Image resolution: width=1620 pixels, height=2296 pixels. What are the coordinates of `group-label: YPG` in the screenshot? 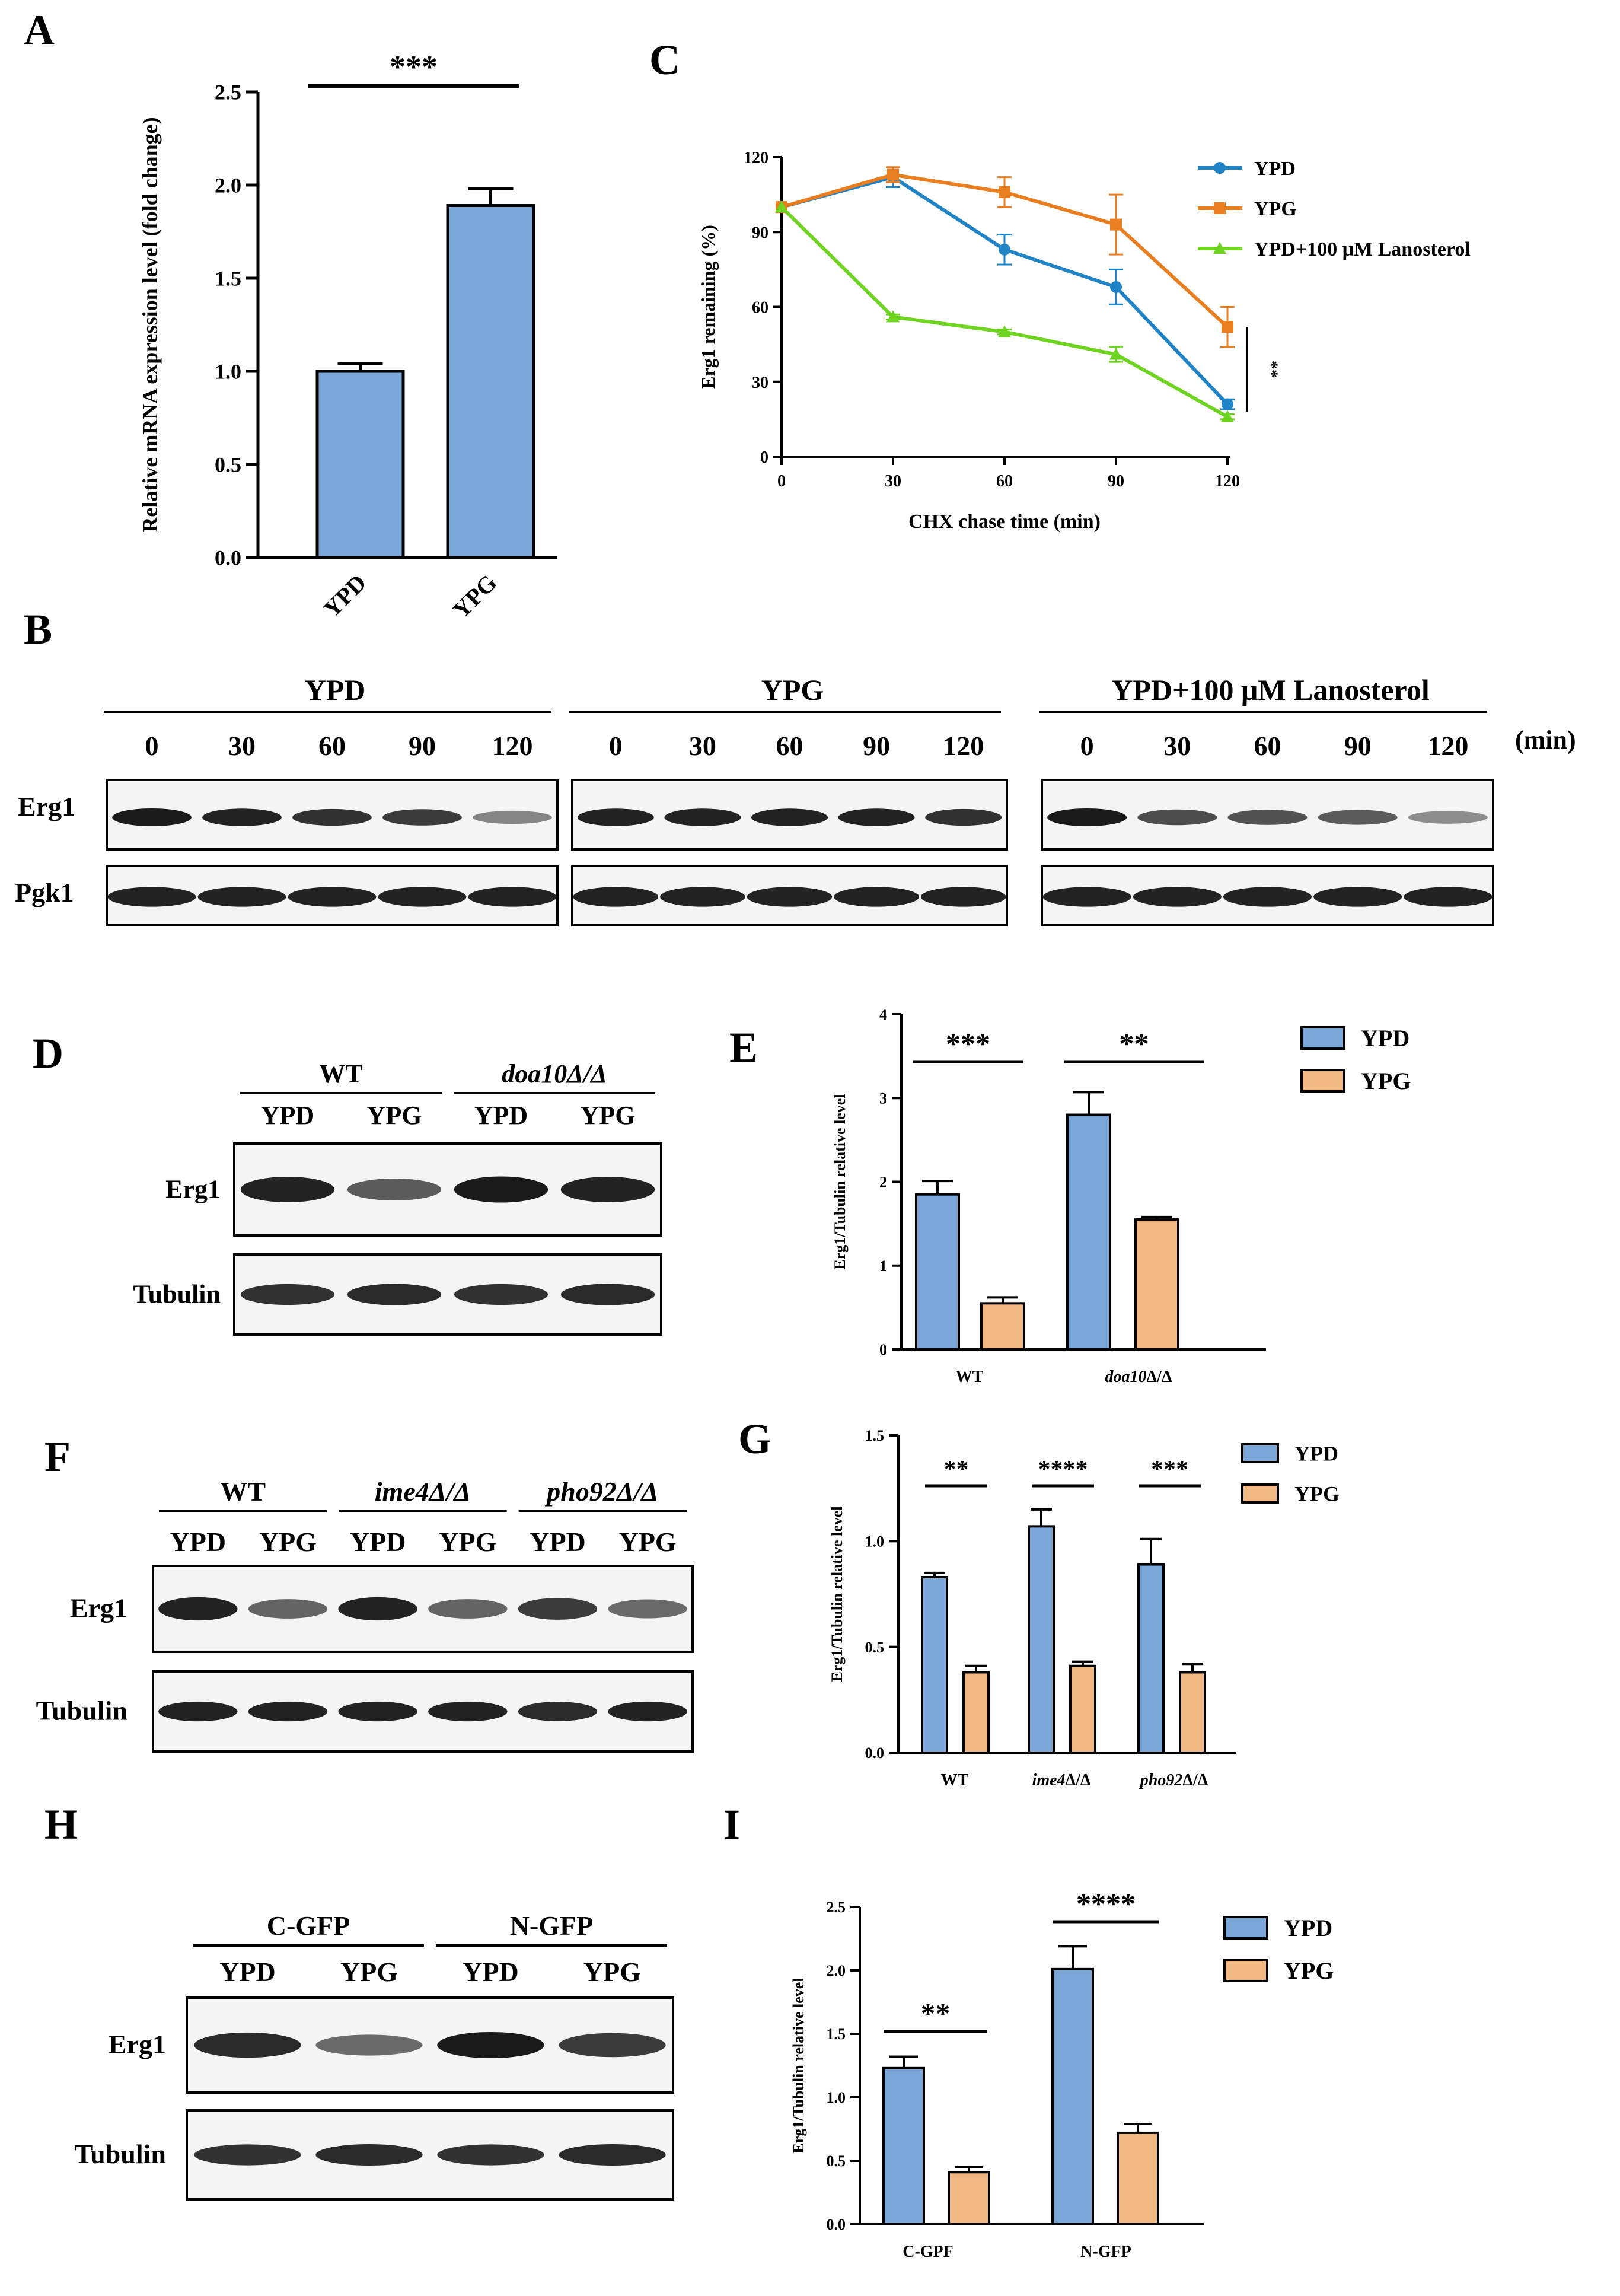 It's located at (793, 689).